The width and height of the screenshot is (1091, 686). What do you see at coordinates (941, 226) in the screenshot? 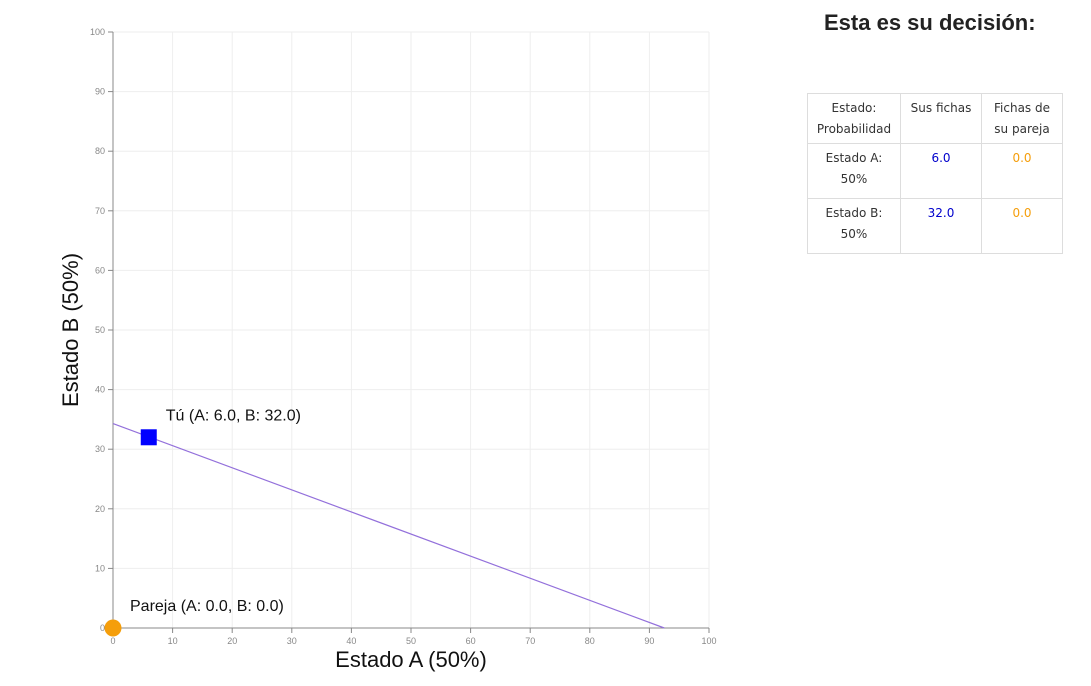
I see `row-state-b-self: 32.0` at bounding box center [941, 226].